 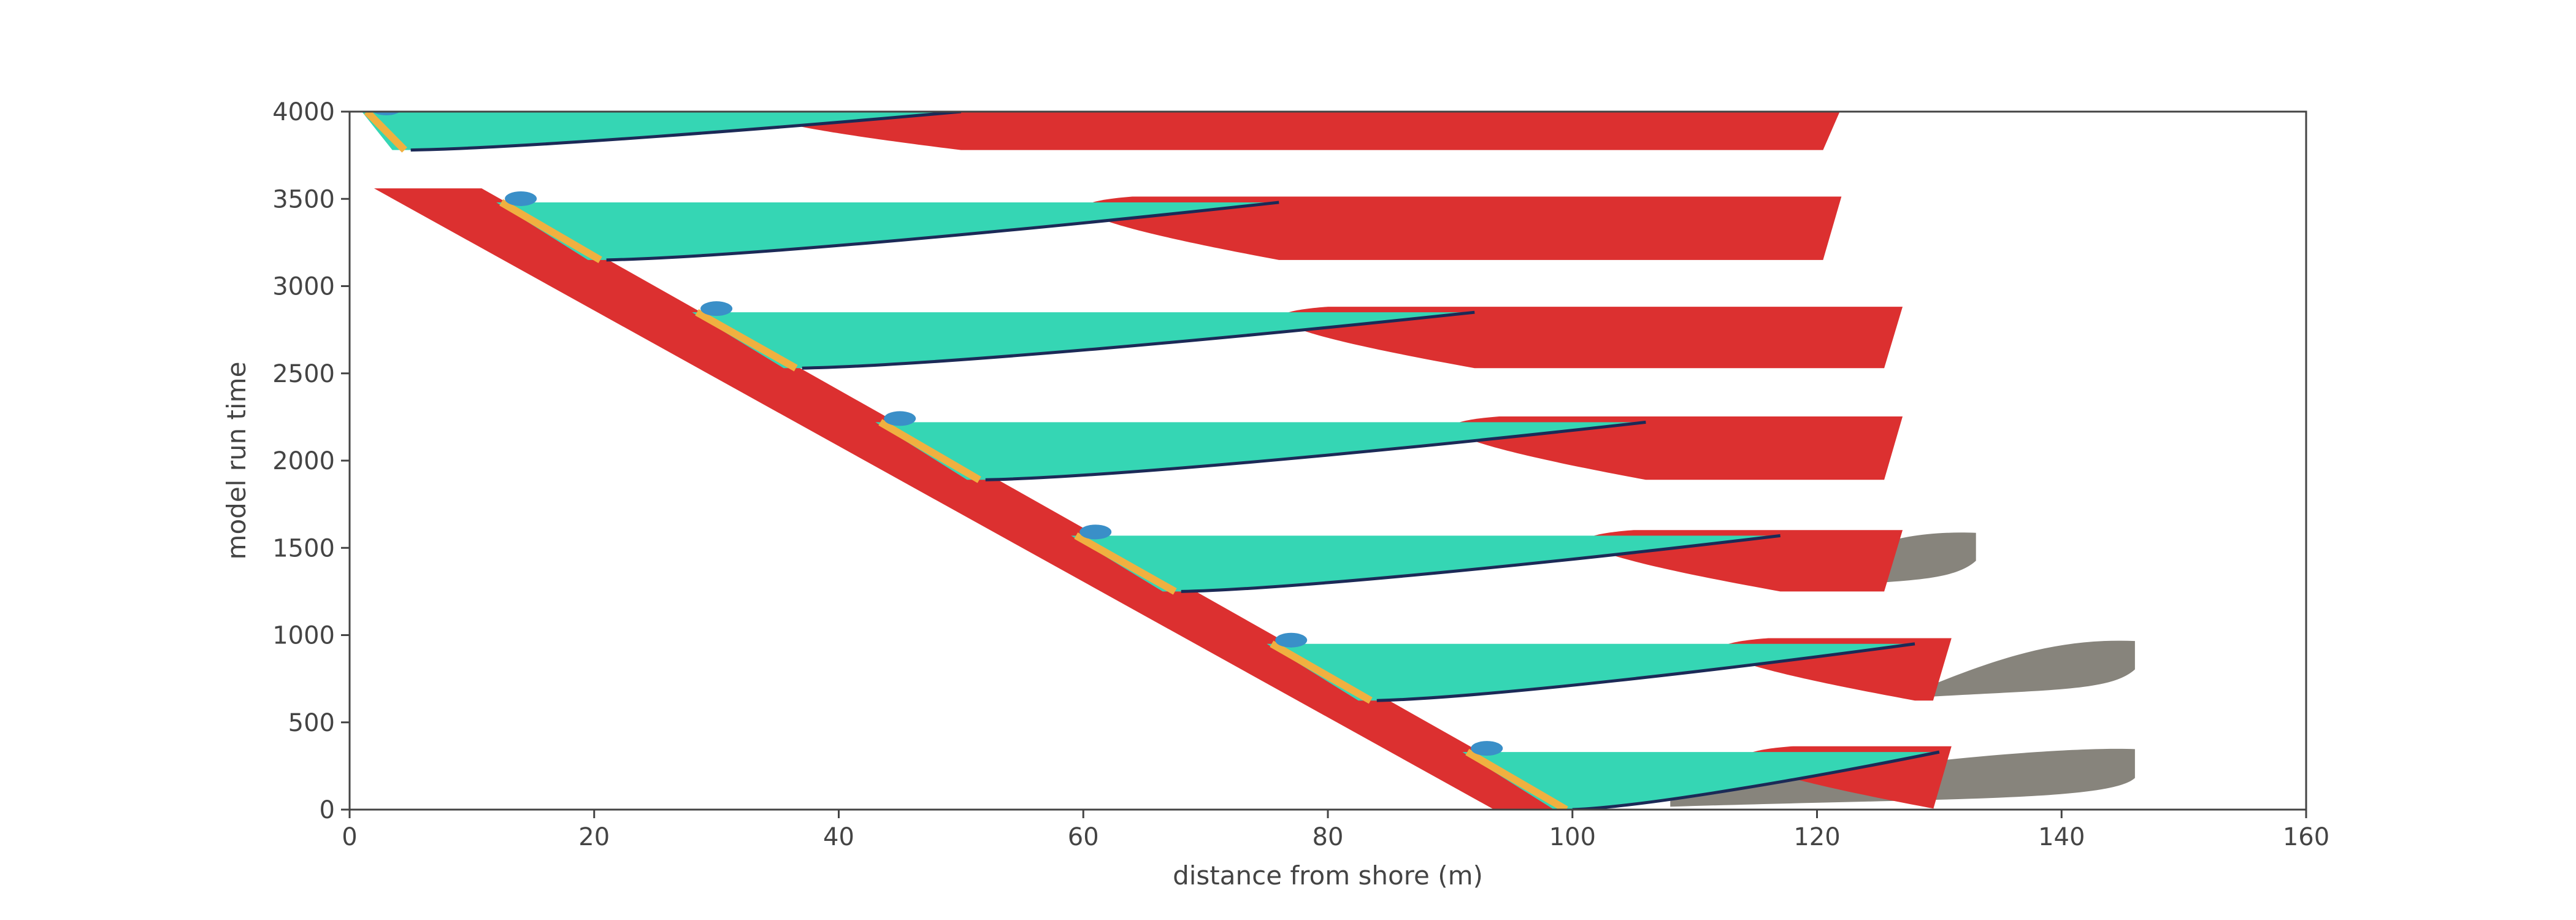 I want to click on x-tick-label-0: 0, so click(x=349, y=837).